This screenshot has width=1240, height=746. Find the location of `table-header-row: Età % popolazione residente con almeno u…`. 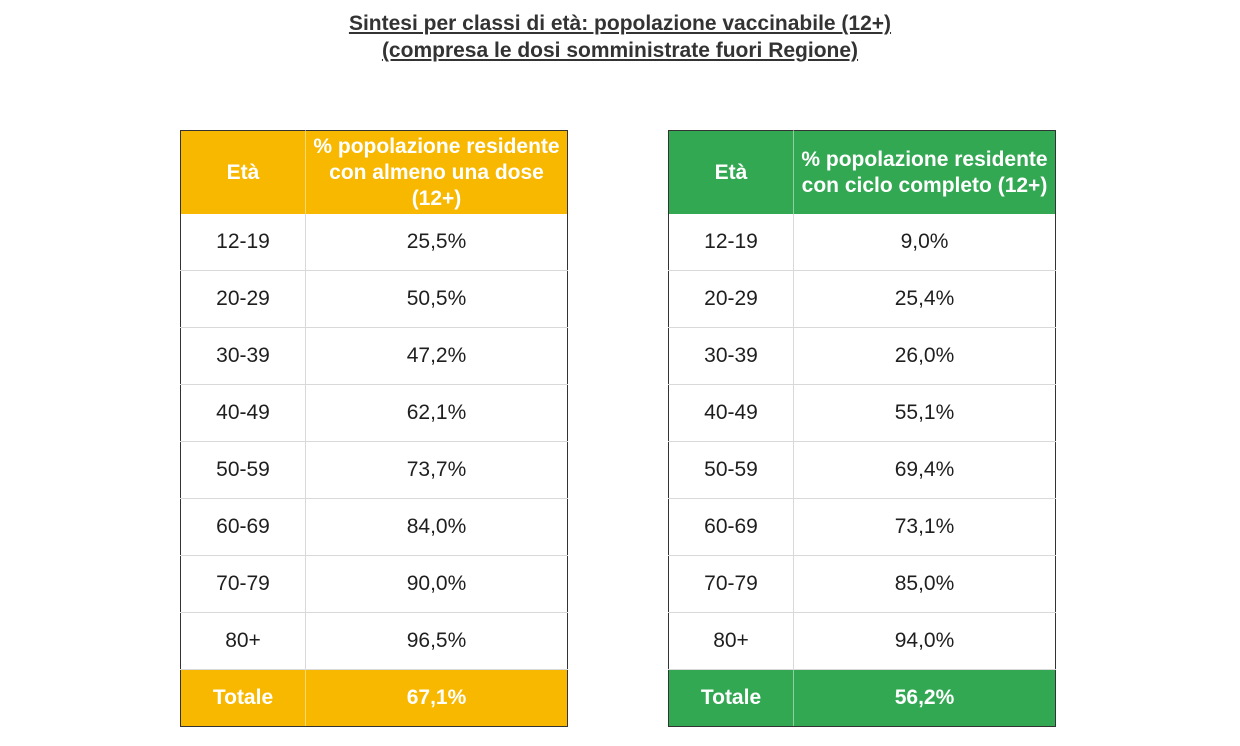

table-header-row: Età % popolazione residente con almeno u… is located at coordinates (374, 172).